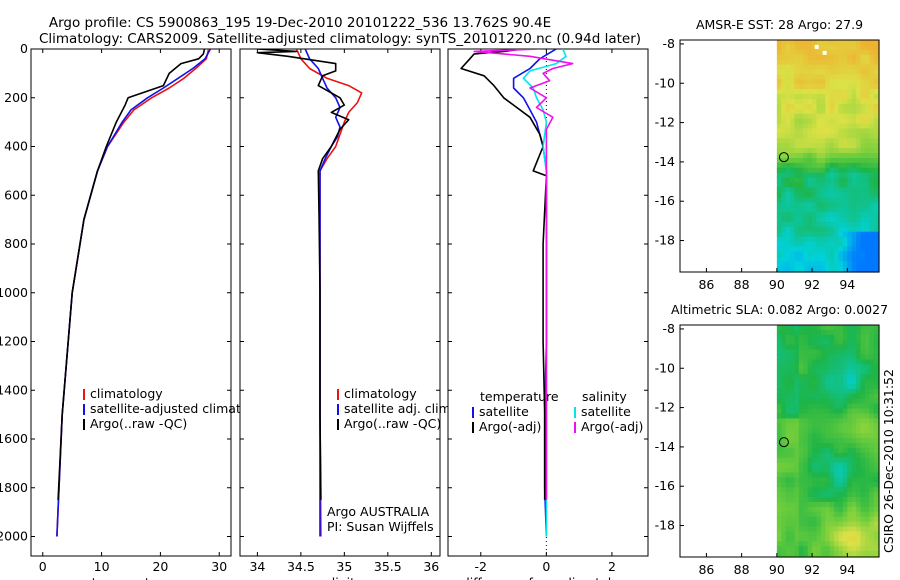 This screenshot has width=900, height=580. Describe the element at coordinates (131, 274) in the screenshot. I see `series-line-argo-raw-qc-` at that location.